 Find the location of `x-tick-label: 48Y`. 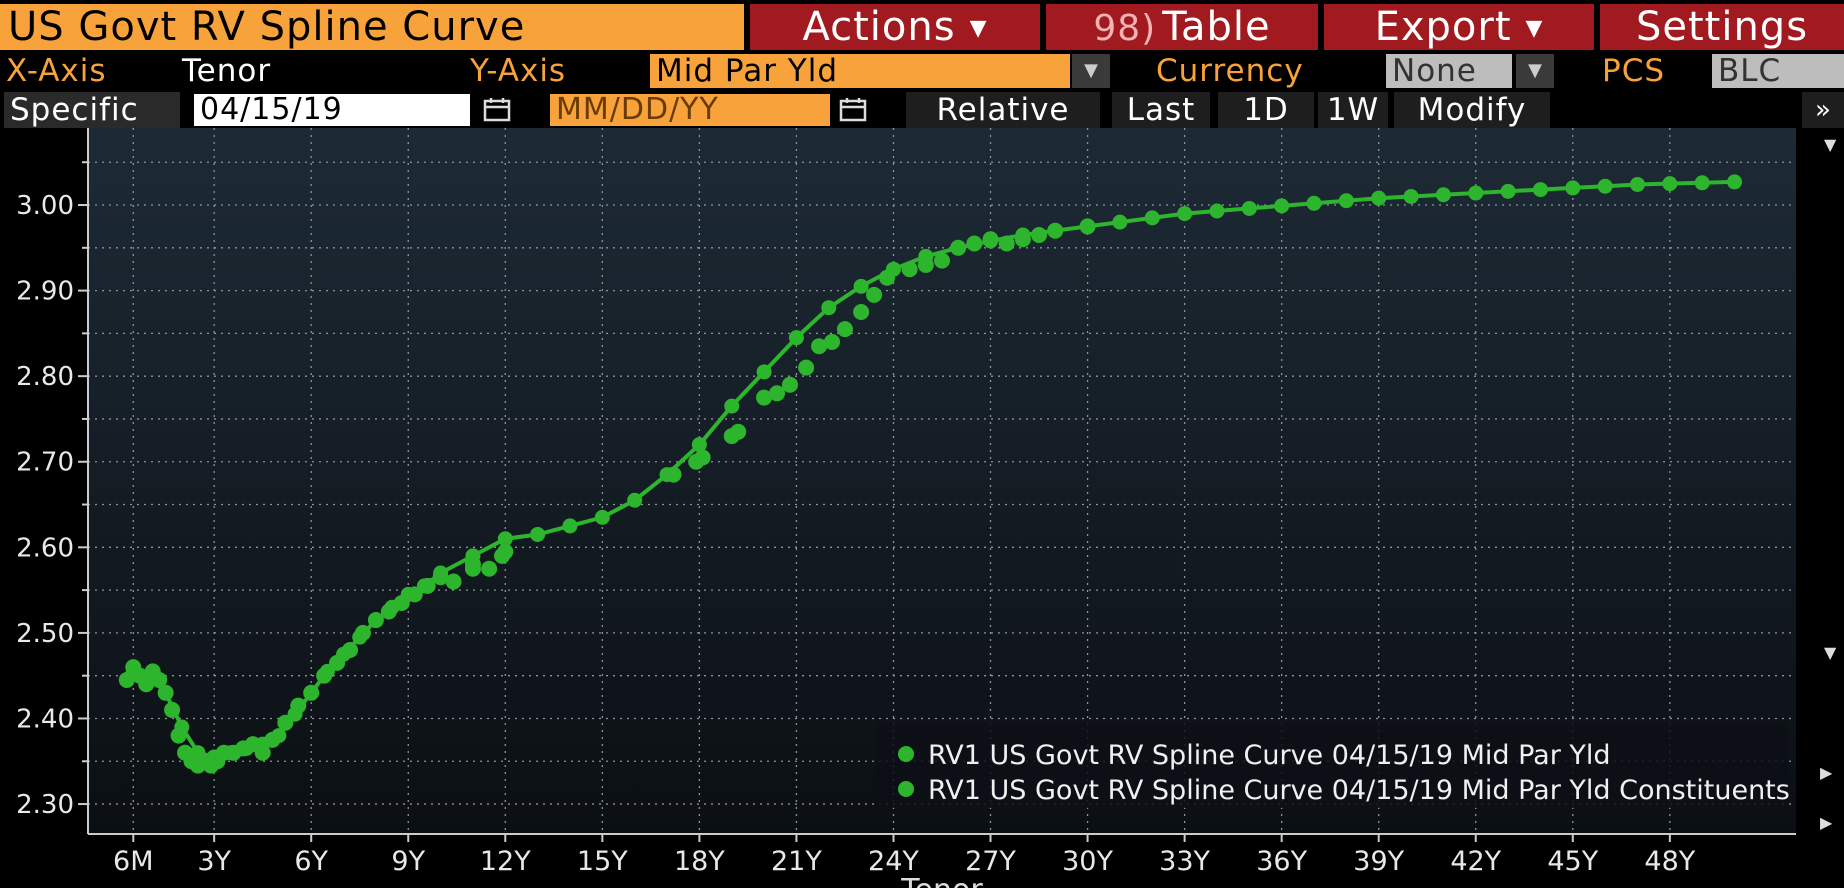

x-tick-label: 48Y is located at coordinates (1669, 861).